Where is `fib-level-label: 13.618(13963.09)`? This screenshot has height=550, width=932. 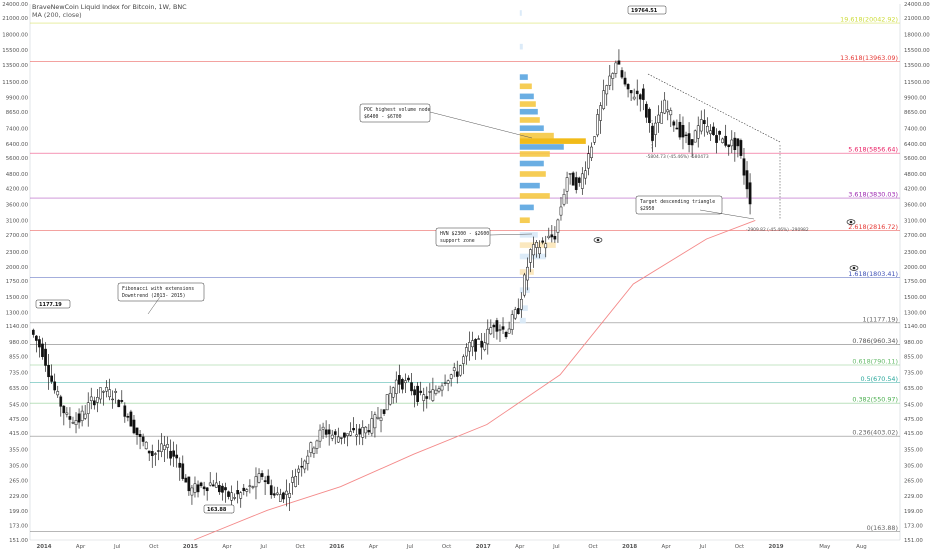 fib-level-label: 13.618(13963.09) is located at coordinates (869, 58).